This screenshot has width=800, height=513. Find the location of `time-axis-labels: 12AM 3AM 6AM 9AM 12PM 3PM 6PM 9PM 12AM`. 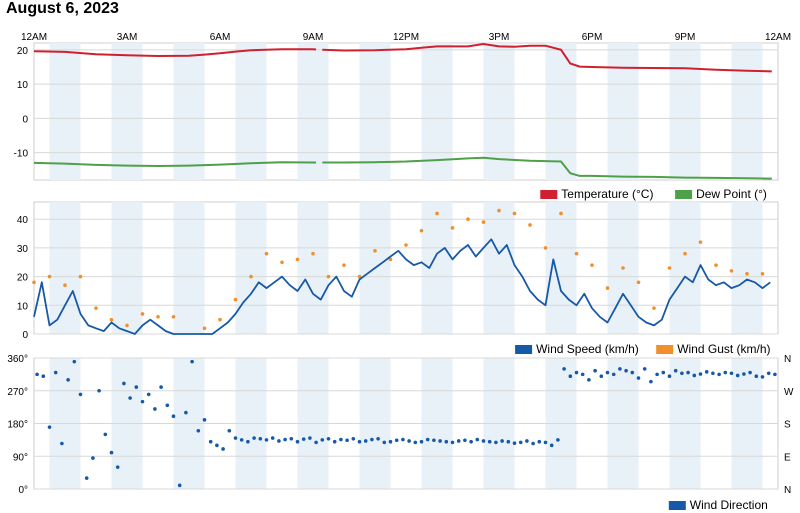

time-axis-labels: 12AM 3AM 6AM 9AM 12PM 3PM 6PM 9PM 12AM is located at coordinates (406, 37).